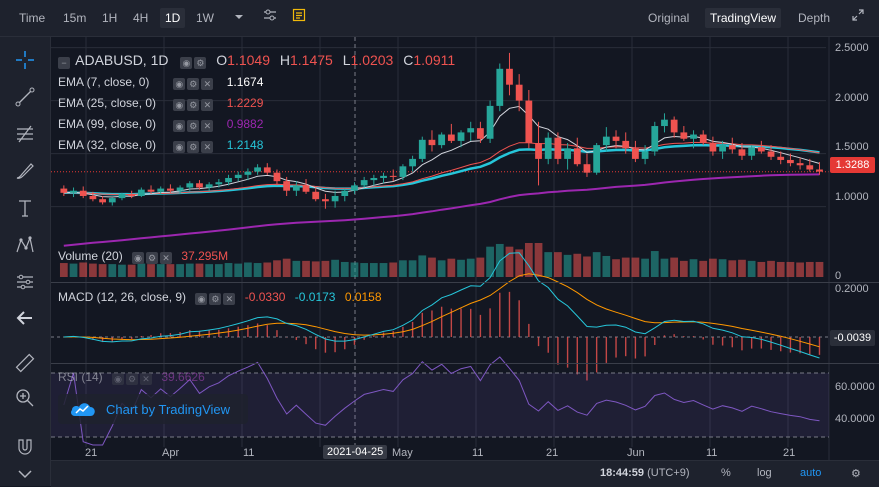 The height and width of the screenshot is (487, 879). I want to click on rsi-axis-label: 40.0000, so click(855, 419).